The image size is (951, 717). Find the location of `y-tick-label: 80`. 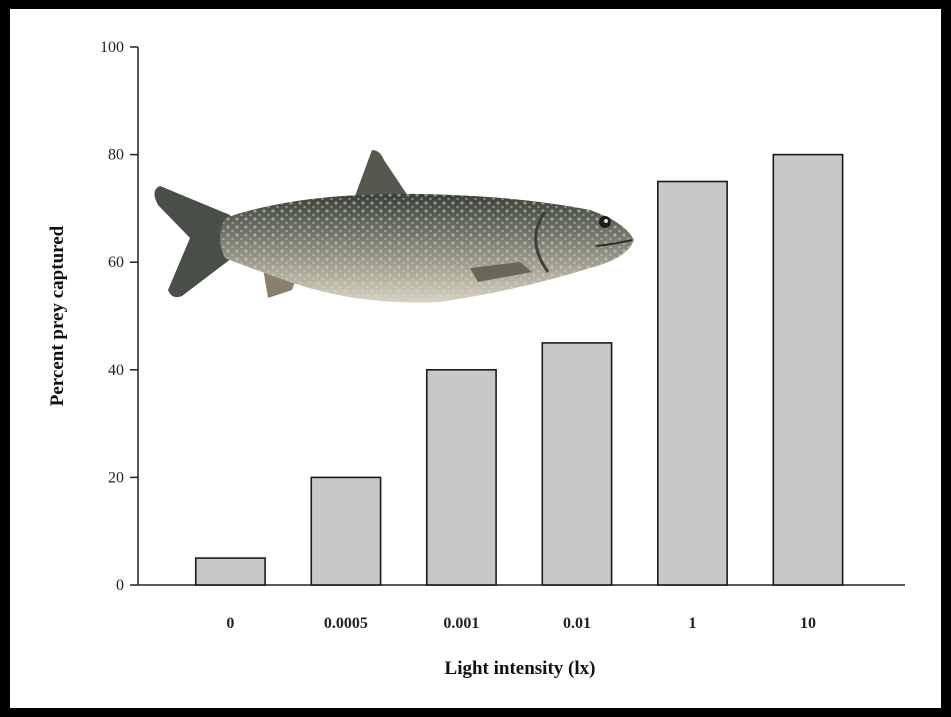

y-tick-label: 80 is located at coordinates (116, 155).